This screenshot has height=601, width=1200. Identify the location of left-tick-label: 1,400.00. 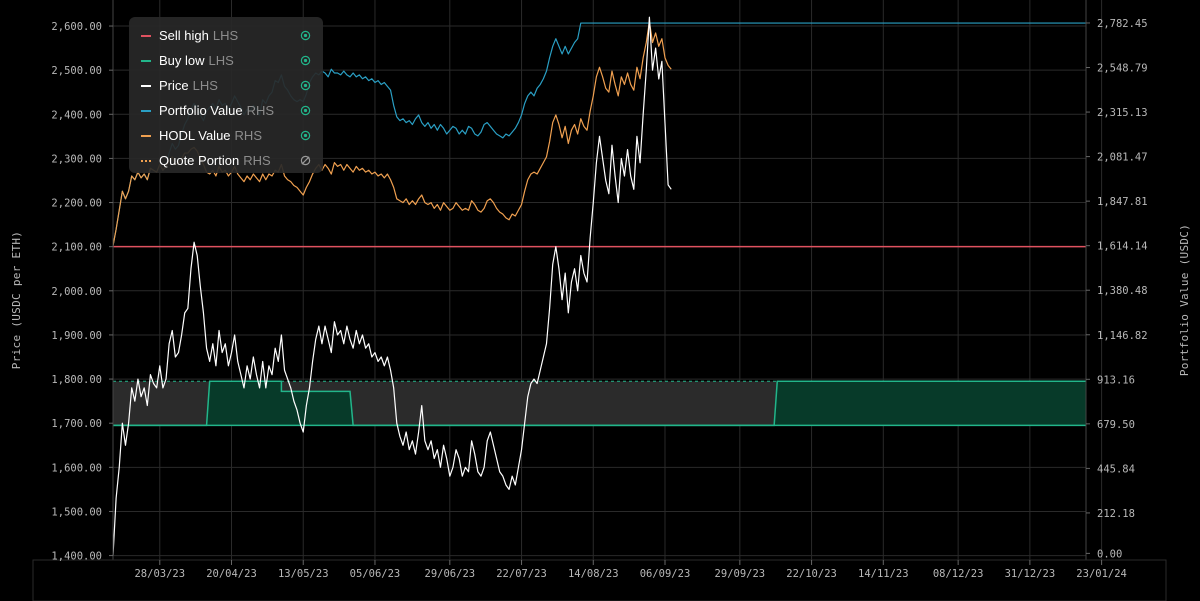
(76, 557).